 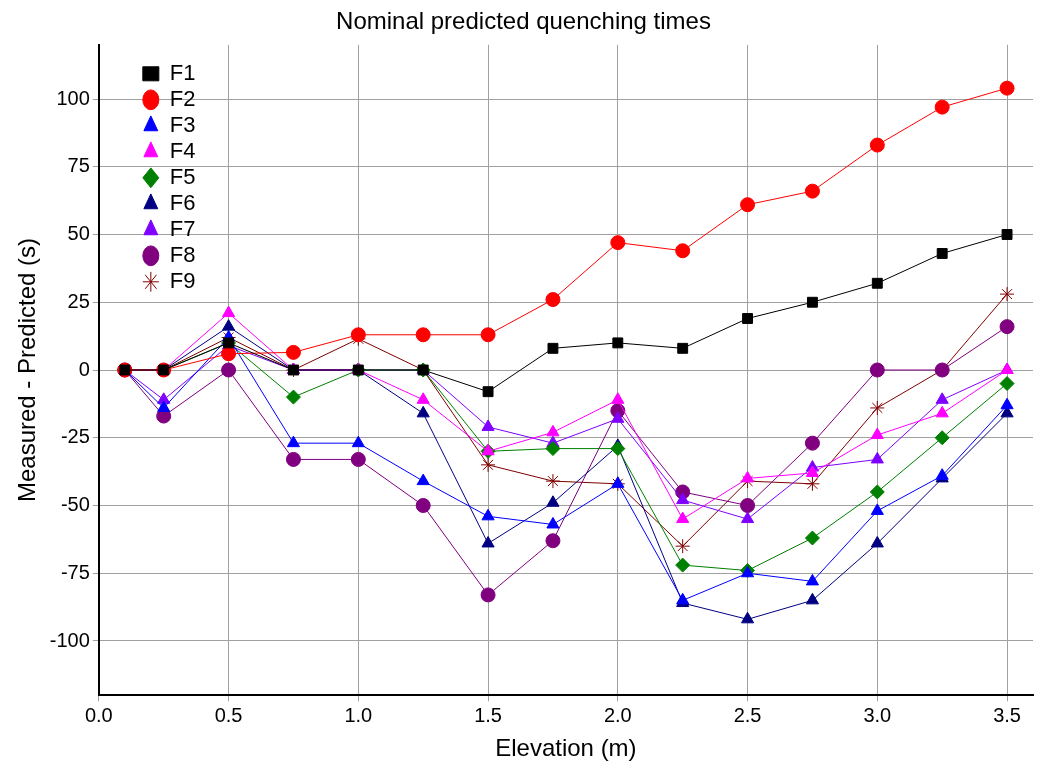 What do you see at coordinates (566, 748) in the screenshot?
I see `x-axis-title: Elevation (m)` at bounding box center [566, 748].